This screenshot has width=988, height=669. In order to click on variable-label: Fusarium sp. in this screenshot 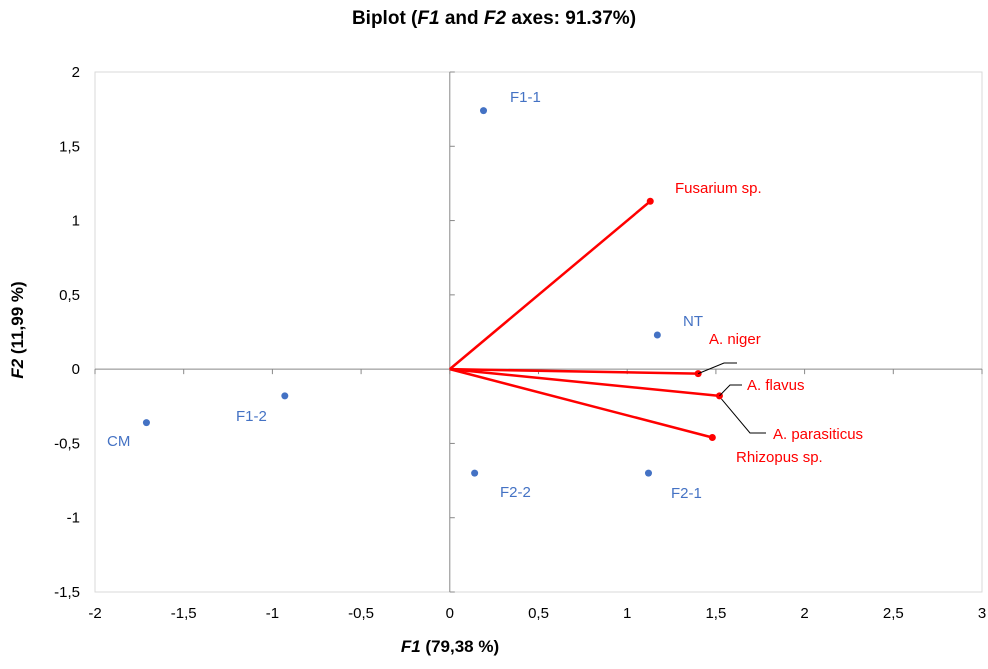, I will do `click(718, 188)`.